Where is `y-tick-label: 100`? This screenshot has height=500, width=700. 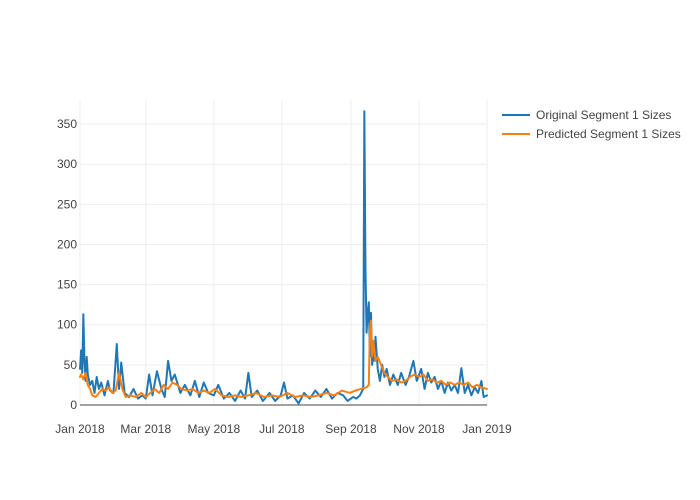 y-tick-label: 100 is located at coordinates (67, 325).